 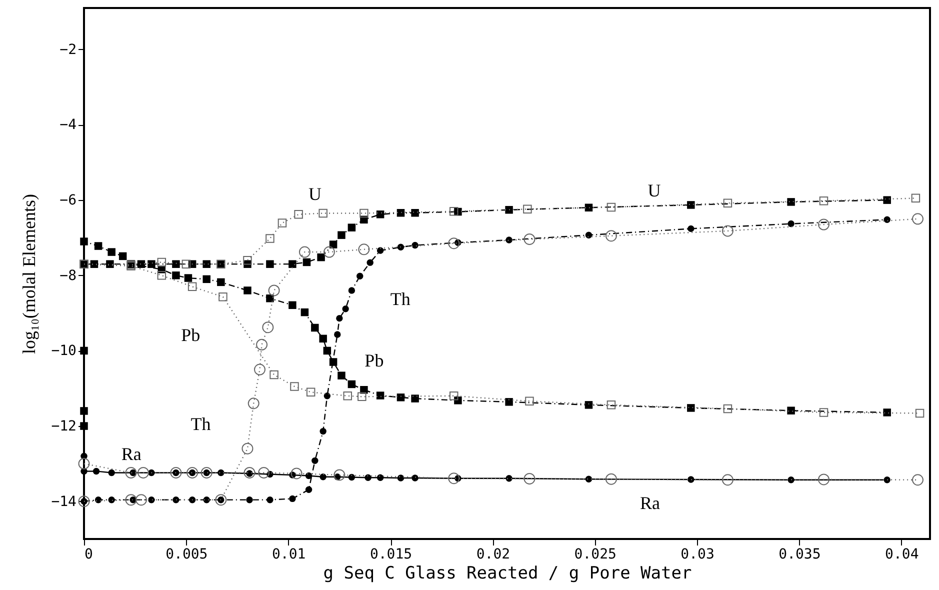 I want to click on y-axis-title: log₁₀(molal Elements), so click(x=29, y=274).